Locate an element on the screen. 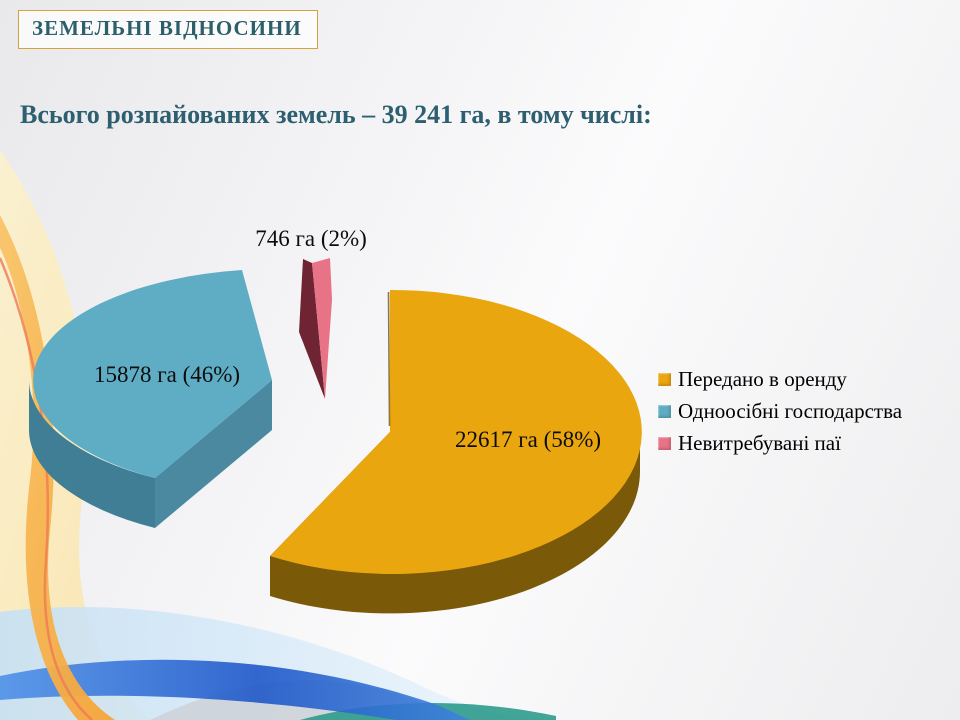  pink-slice-top is located at coordinates (322, 328).